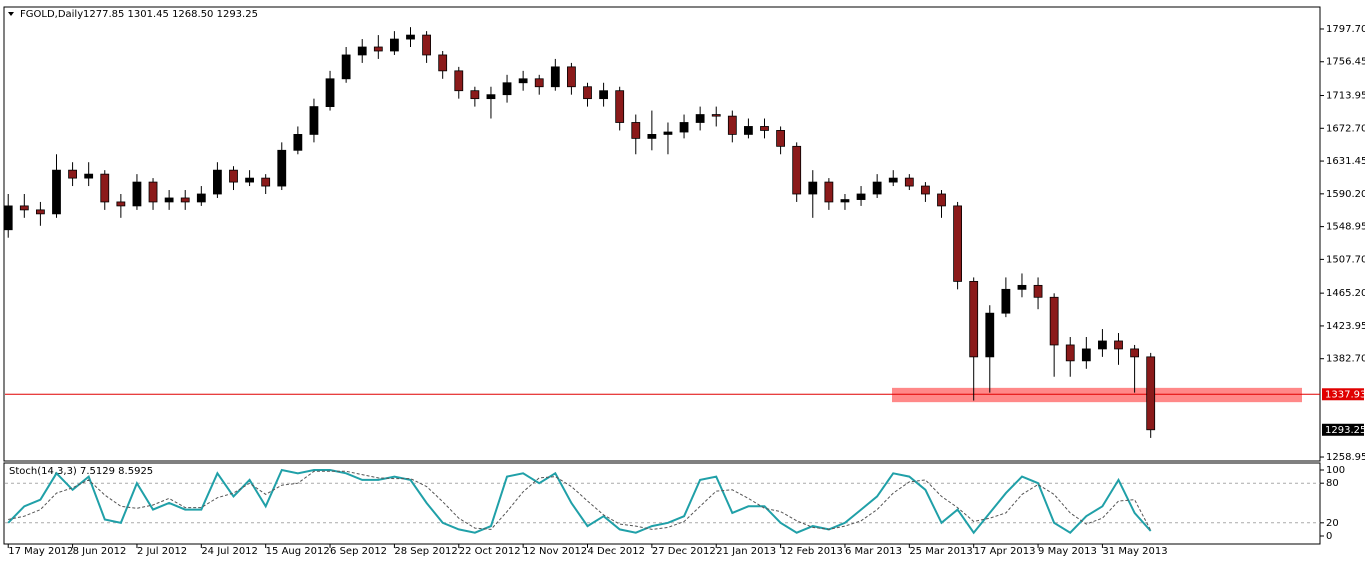 The width and height of the screenshot is (1365, 564). I want to click on ohlc-readout: 1277.85 1301.45 1268.50 1293.25, so click(170, 14).